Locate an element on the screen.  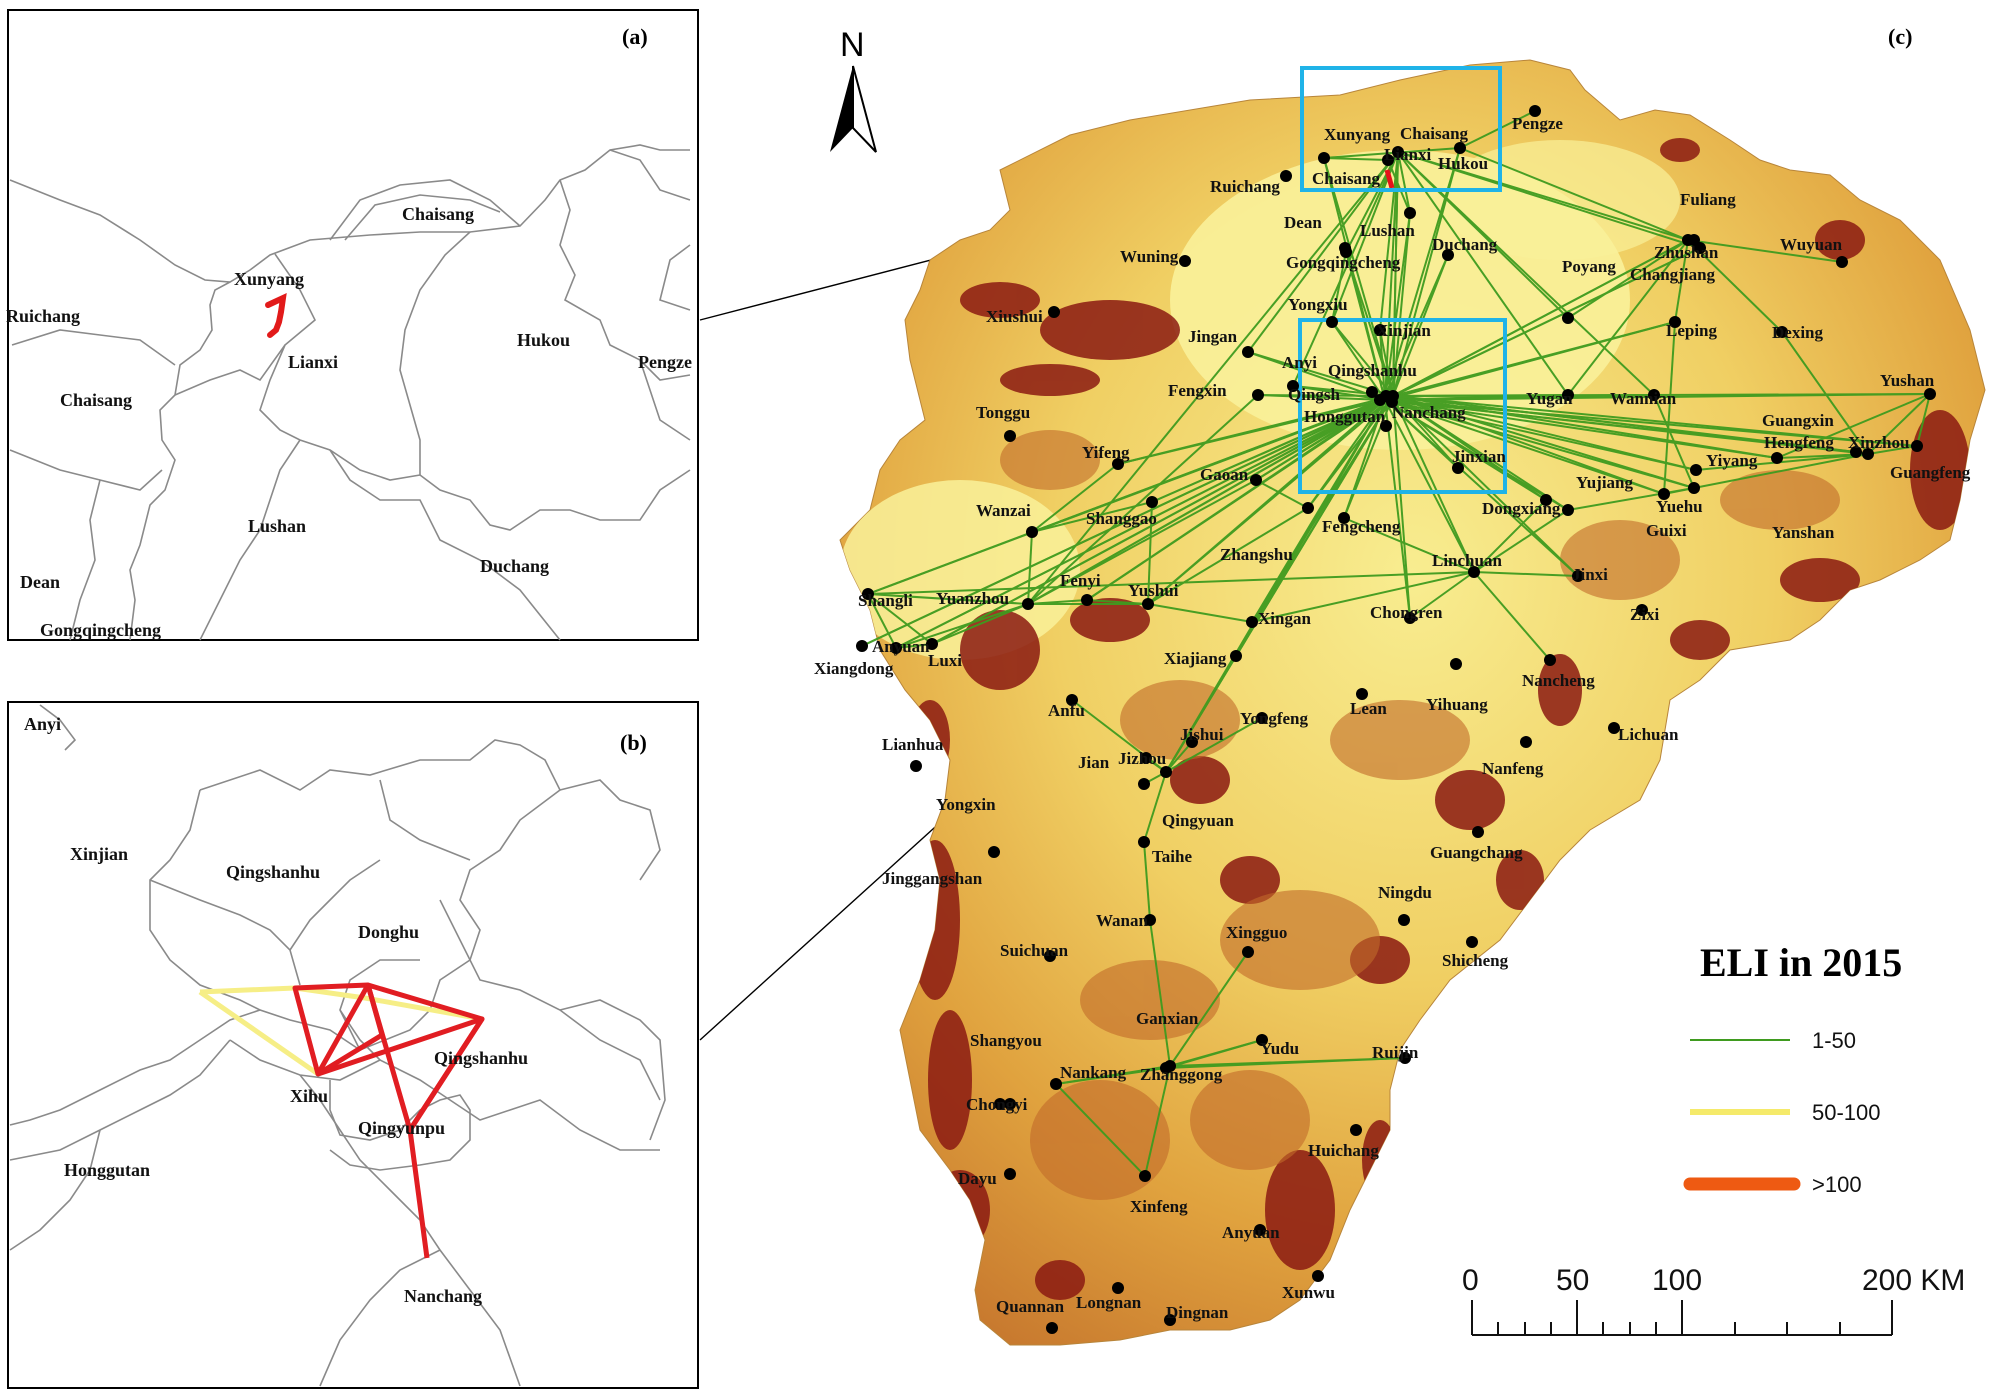
city-point-ruichang is located at coordinates (1286, 176).